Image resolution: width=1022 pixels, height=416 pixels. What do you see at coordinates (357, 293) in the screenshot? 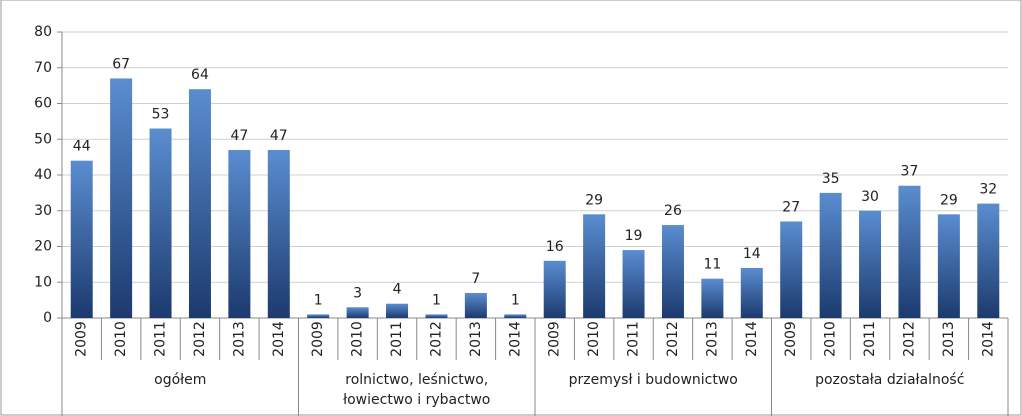
I see `value-label: 3` at bounding box center [357, 293].